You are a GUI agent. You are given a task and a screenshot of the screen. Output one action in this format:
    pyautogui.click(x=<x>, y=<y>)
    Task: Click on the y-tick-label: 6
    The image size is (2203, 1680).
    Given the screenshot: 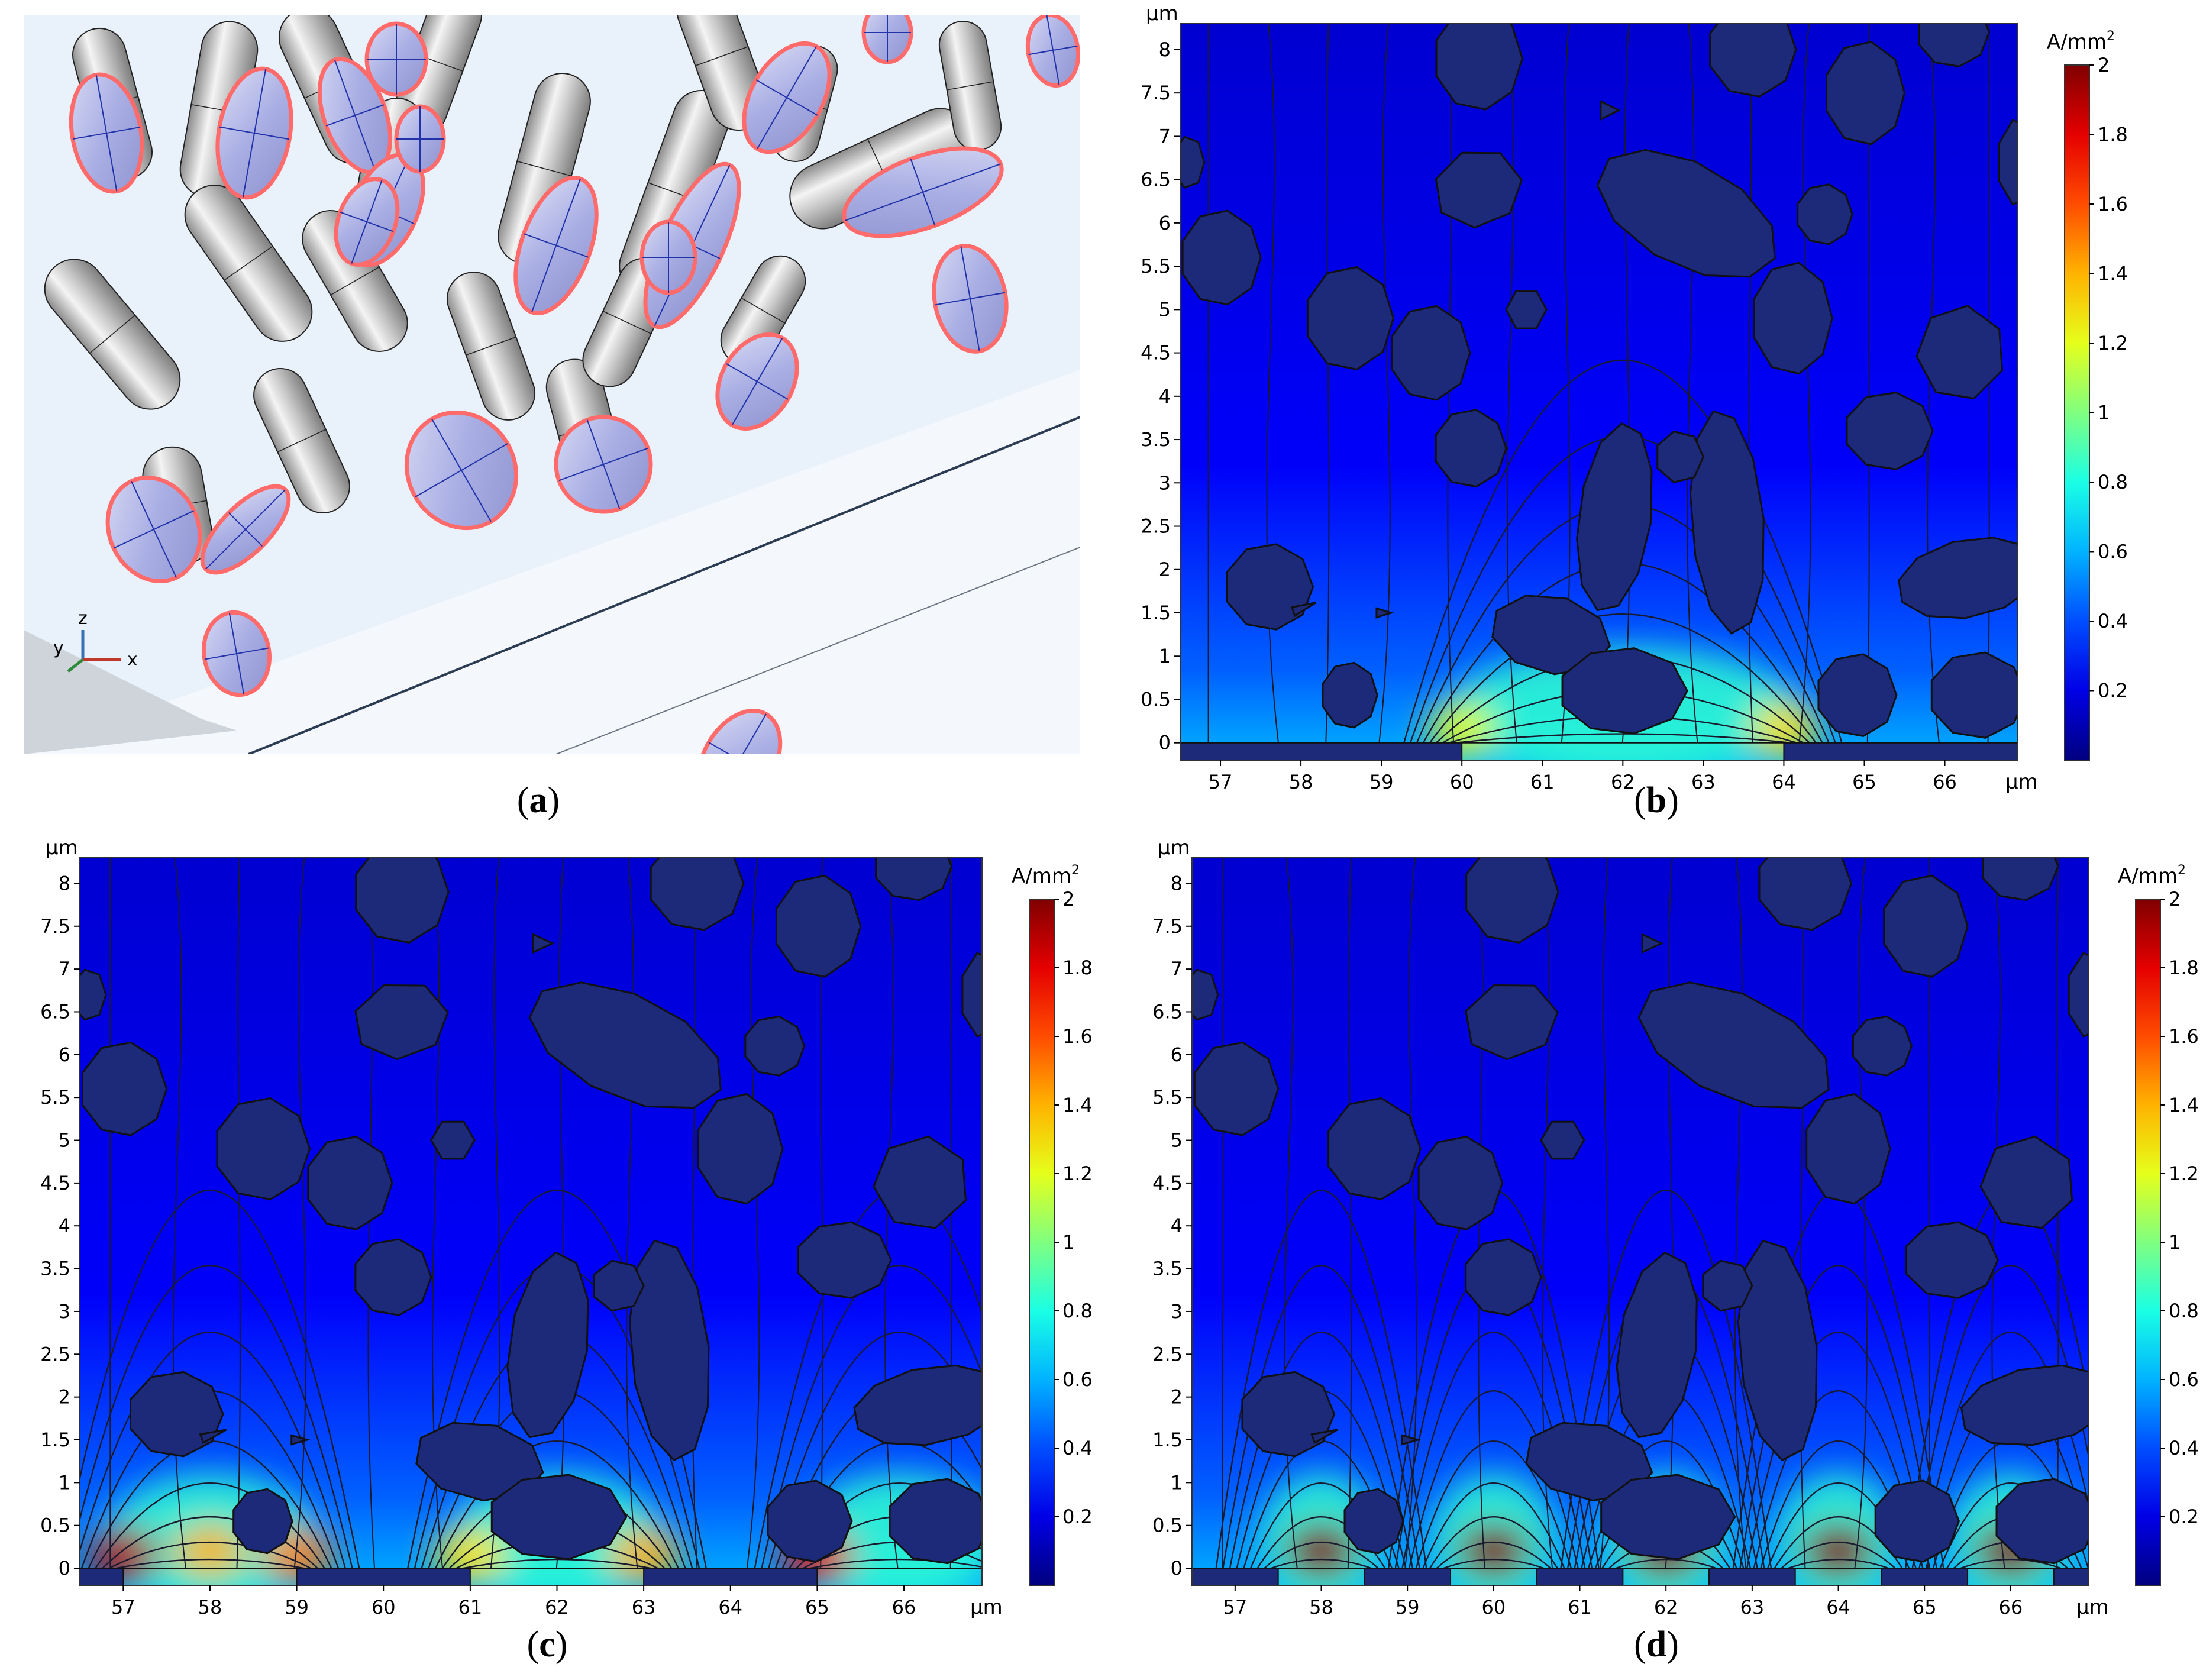 What is the action you would take?
    pyautogui.click(x=1177, y=1054)
    